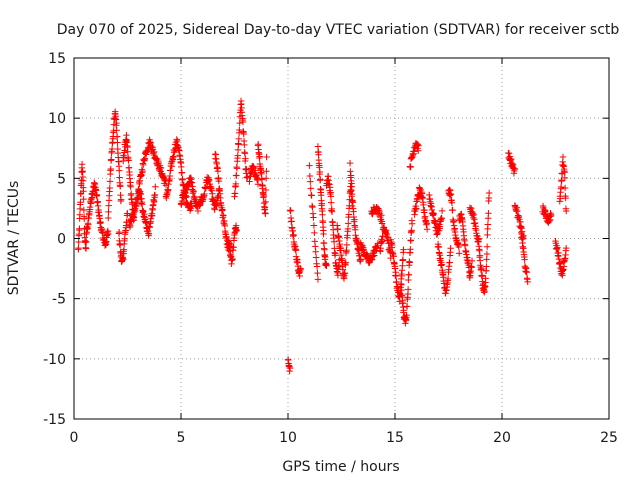  What do you see at coordinates (57, 119) in the screenshot?
I see `y-tick-label: 10` at bounding box center [57, 119].